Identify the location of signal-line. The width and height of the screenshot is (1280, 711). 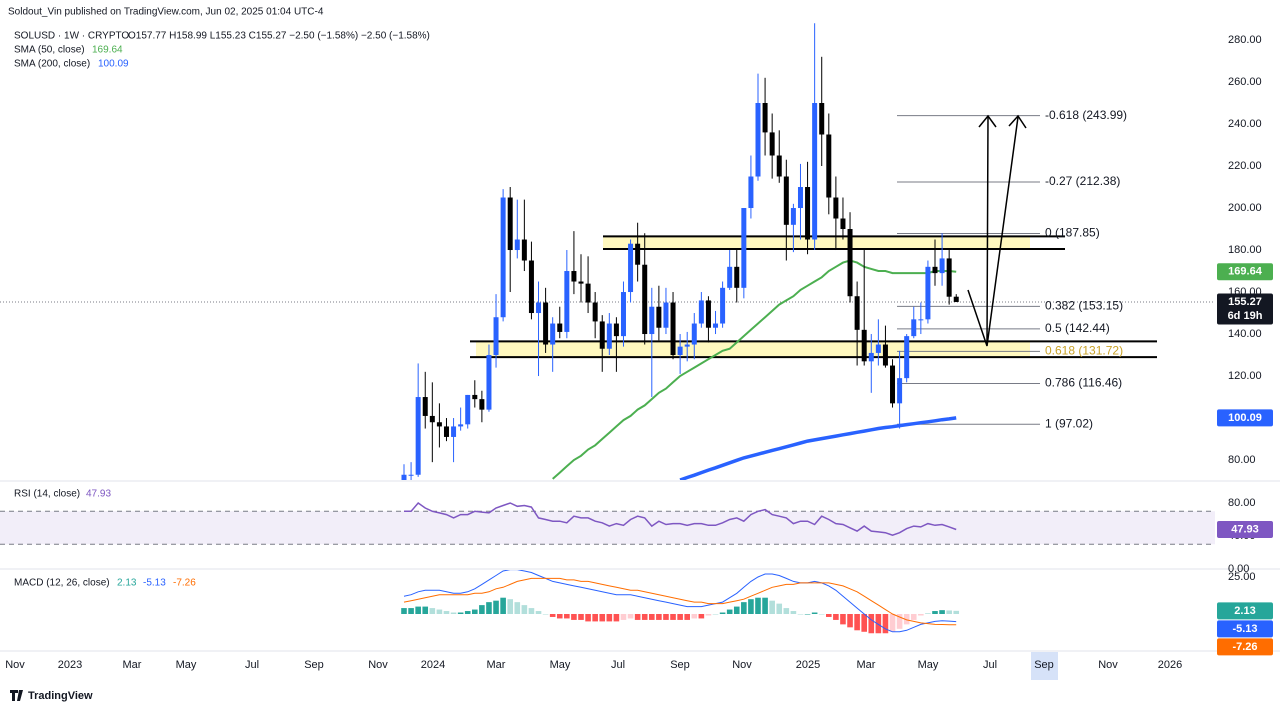
(680, 601).